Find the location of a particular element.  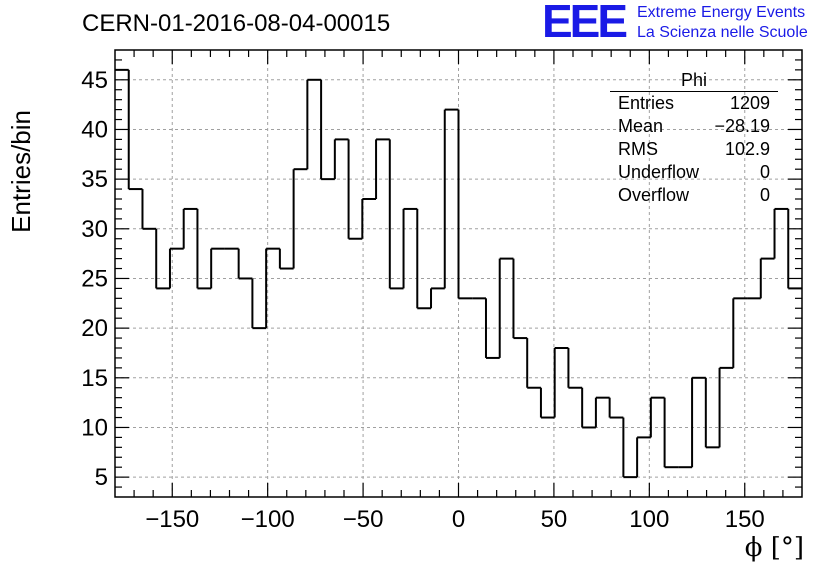

stats-label: Mean is located at coordinates (641, 126).